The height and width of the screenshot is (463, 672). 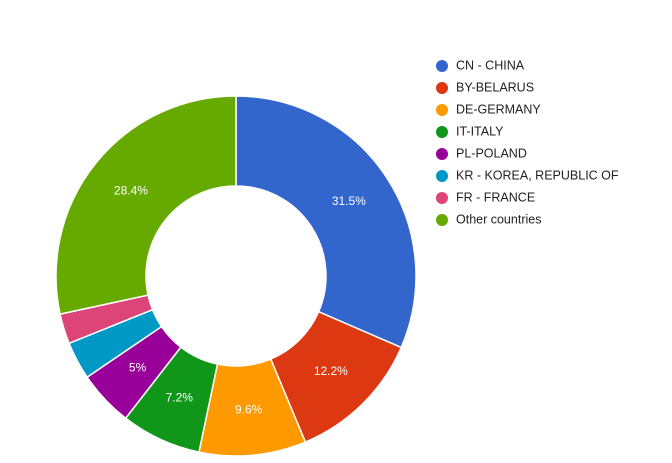 What do you see at coordinates (180, 398) in the screenshot?
I see `slice-label: 7.2%` at bounding box center [180, 398].